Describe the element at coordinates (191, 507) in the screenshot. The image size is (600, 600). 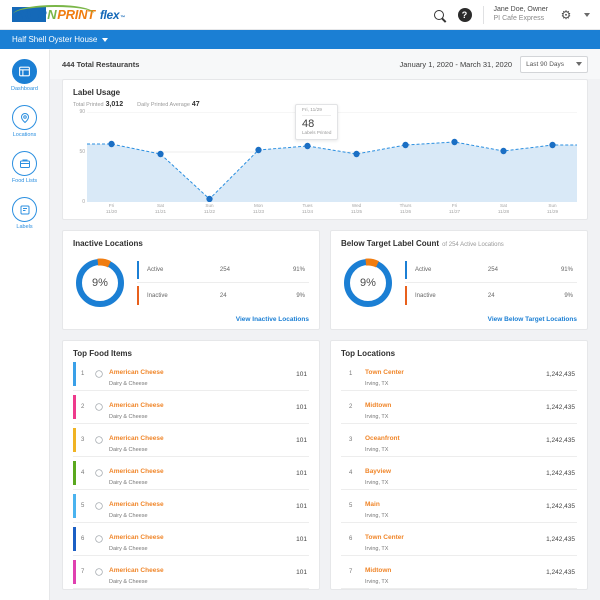
I see `list-item: 5 American Cheese Dairy & Cheese 101` at that location.